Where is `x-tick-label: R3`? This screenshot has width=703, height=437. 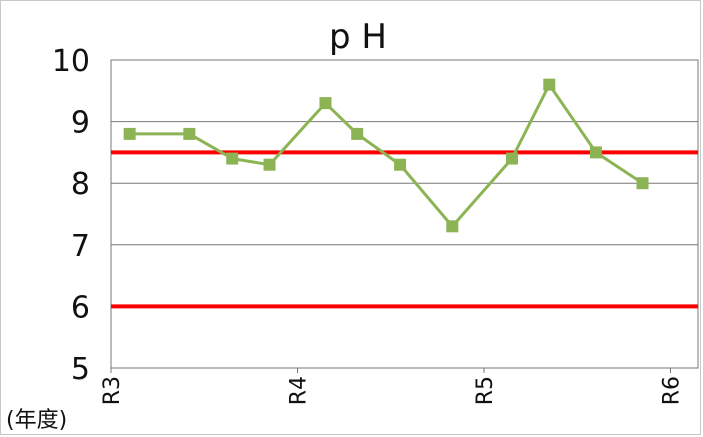 x-tick-label: R3 is located at coordinates (112, 390).